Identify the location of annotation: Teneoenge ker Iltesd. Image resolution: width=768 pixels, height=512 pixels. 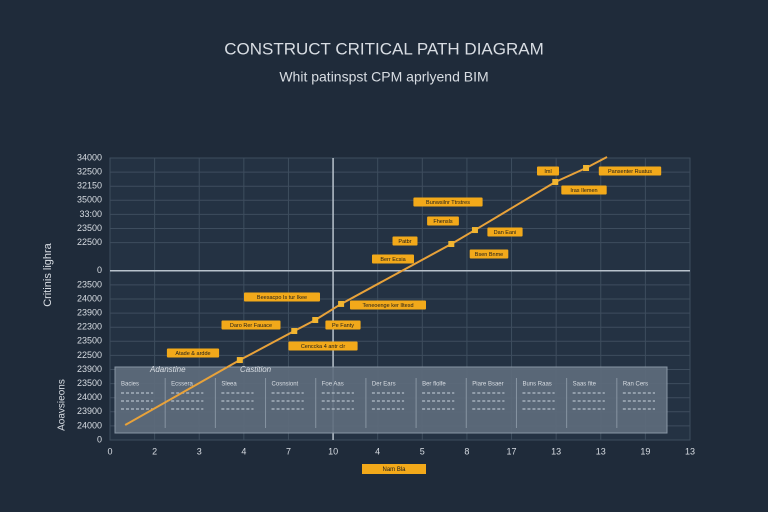
(387, 306).